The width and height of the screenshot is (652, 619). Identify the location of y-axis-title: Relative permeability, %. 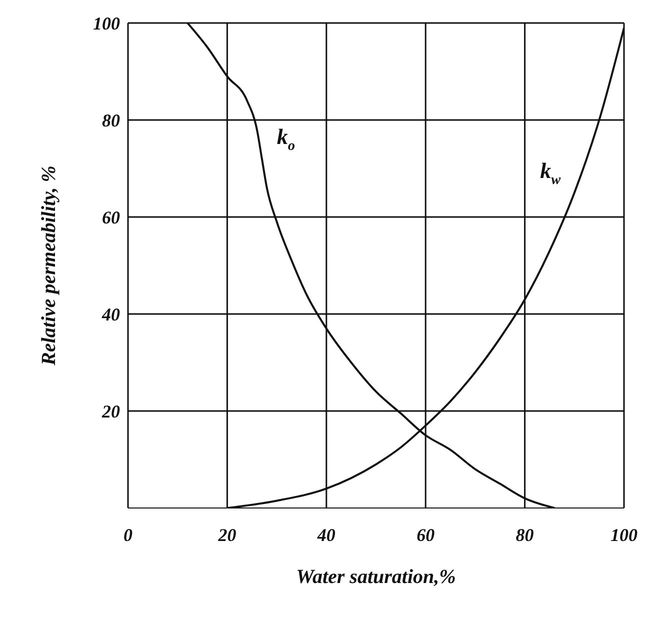
(49, 266).